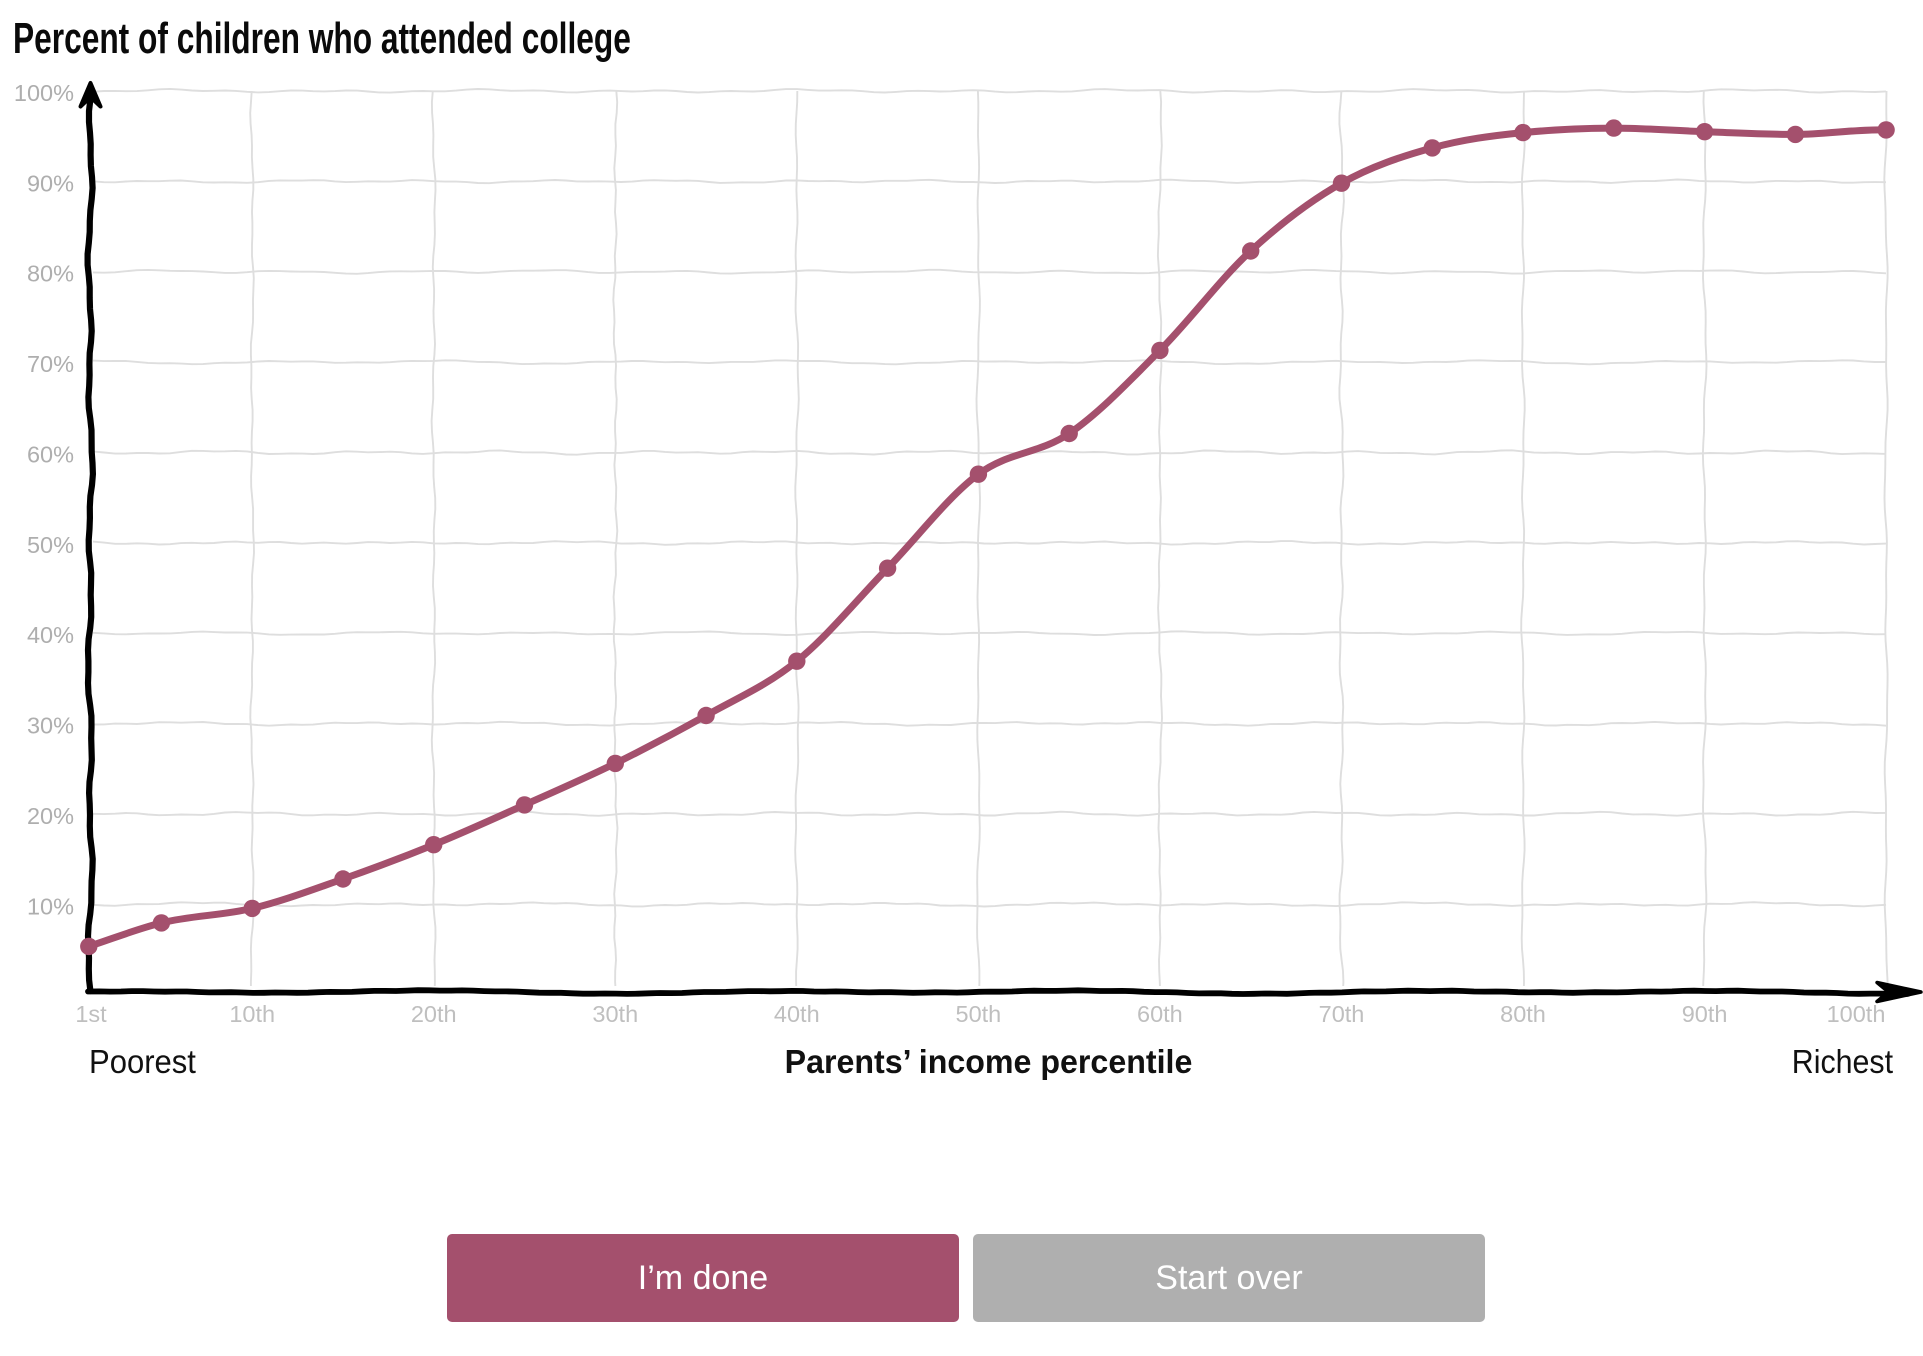 The height and width of the screenshot is (1356, 1923). I want to click on svg-text: 20th, so click(434, 1014).